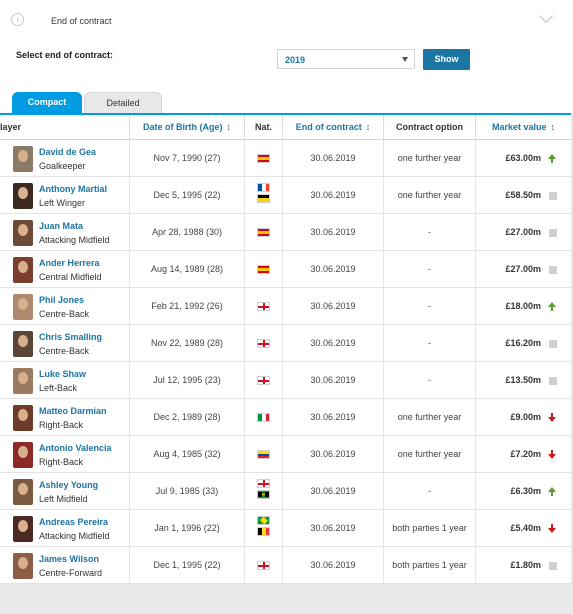 Image resolution: width=573 pixels, height=614 pixels. Describe the element at coordinates (62, 300) in the screenshot. I see `player-name-link: Phil Jones` at that location.